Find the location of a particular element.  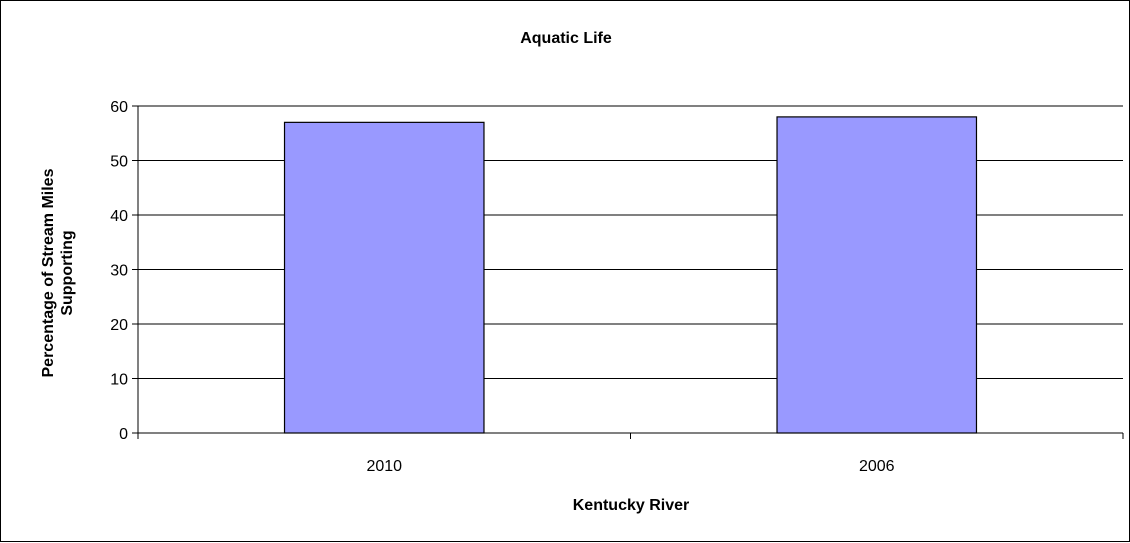

y-tick-label: 60 is located at coordinates (119, 107).